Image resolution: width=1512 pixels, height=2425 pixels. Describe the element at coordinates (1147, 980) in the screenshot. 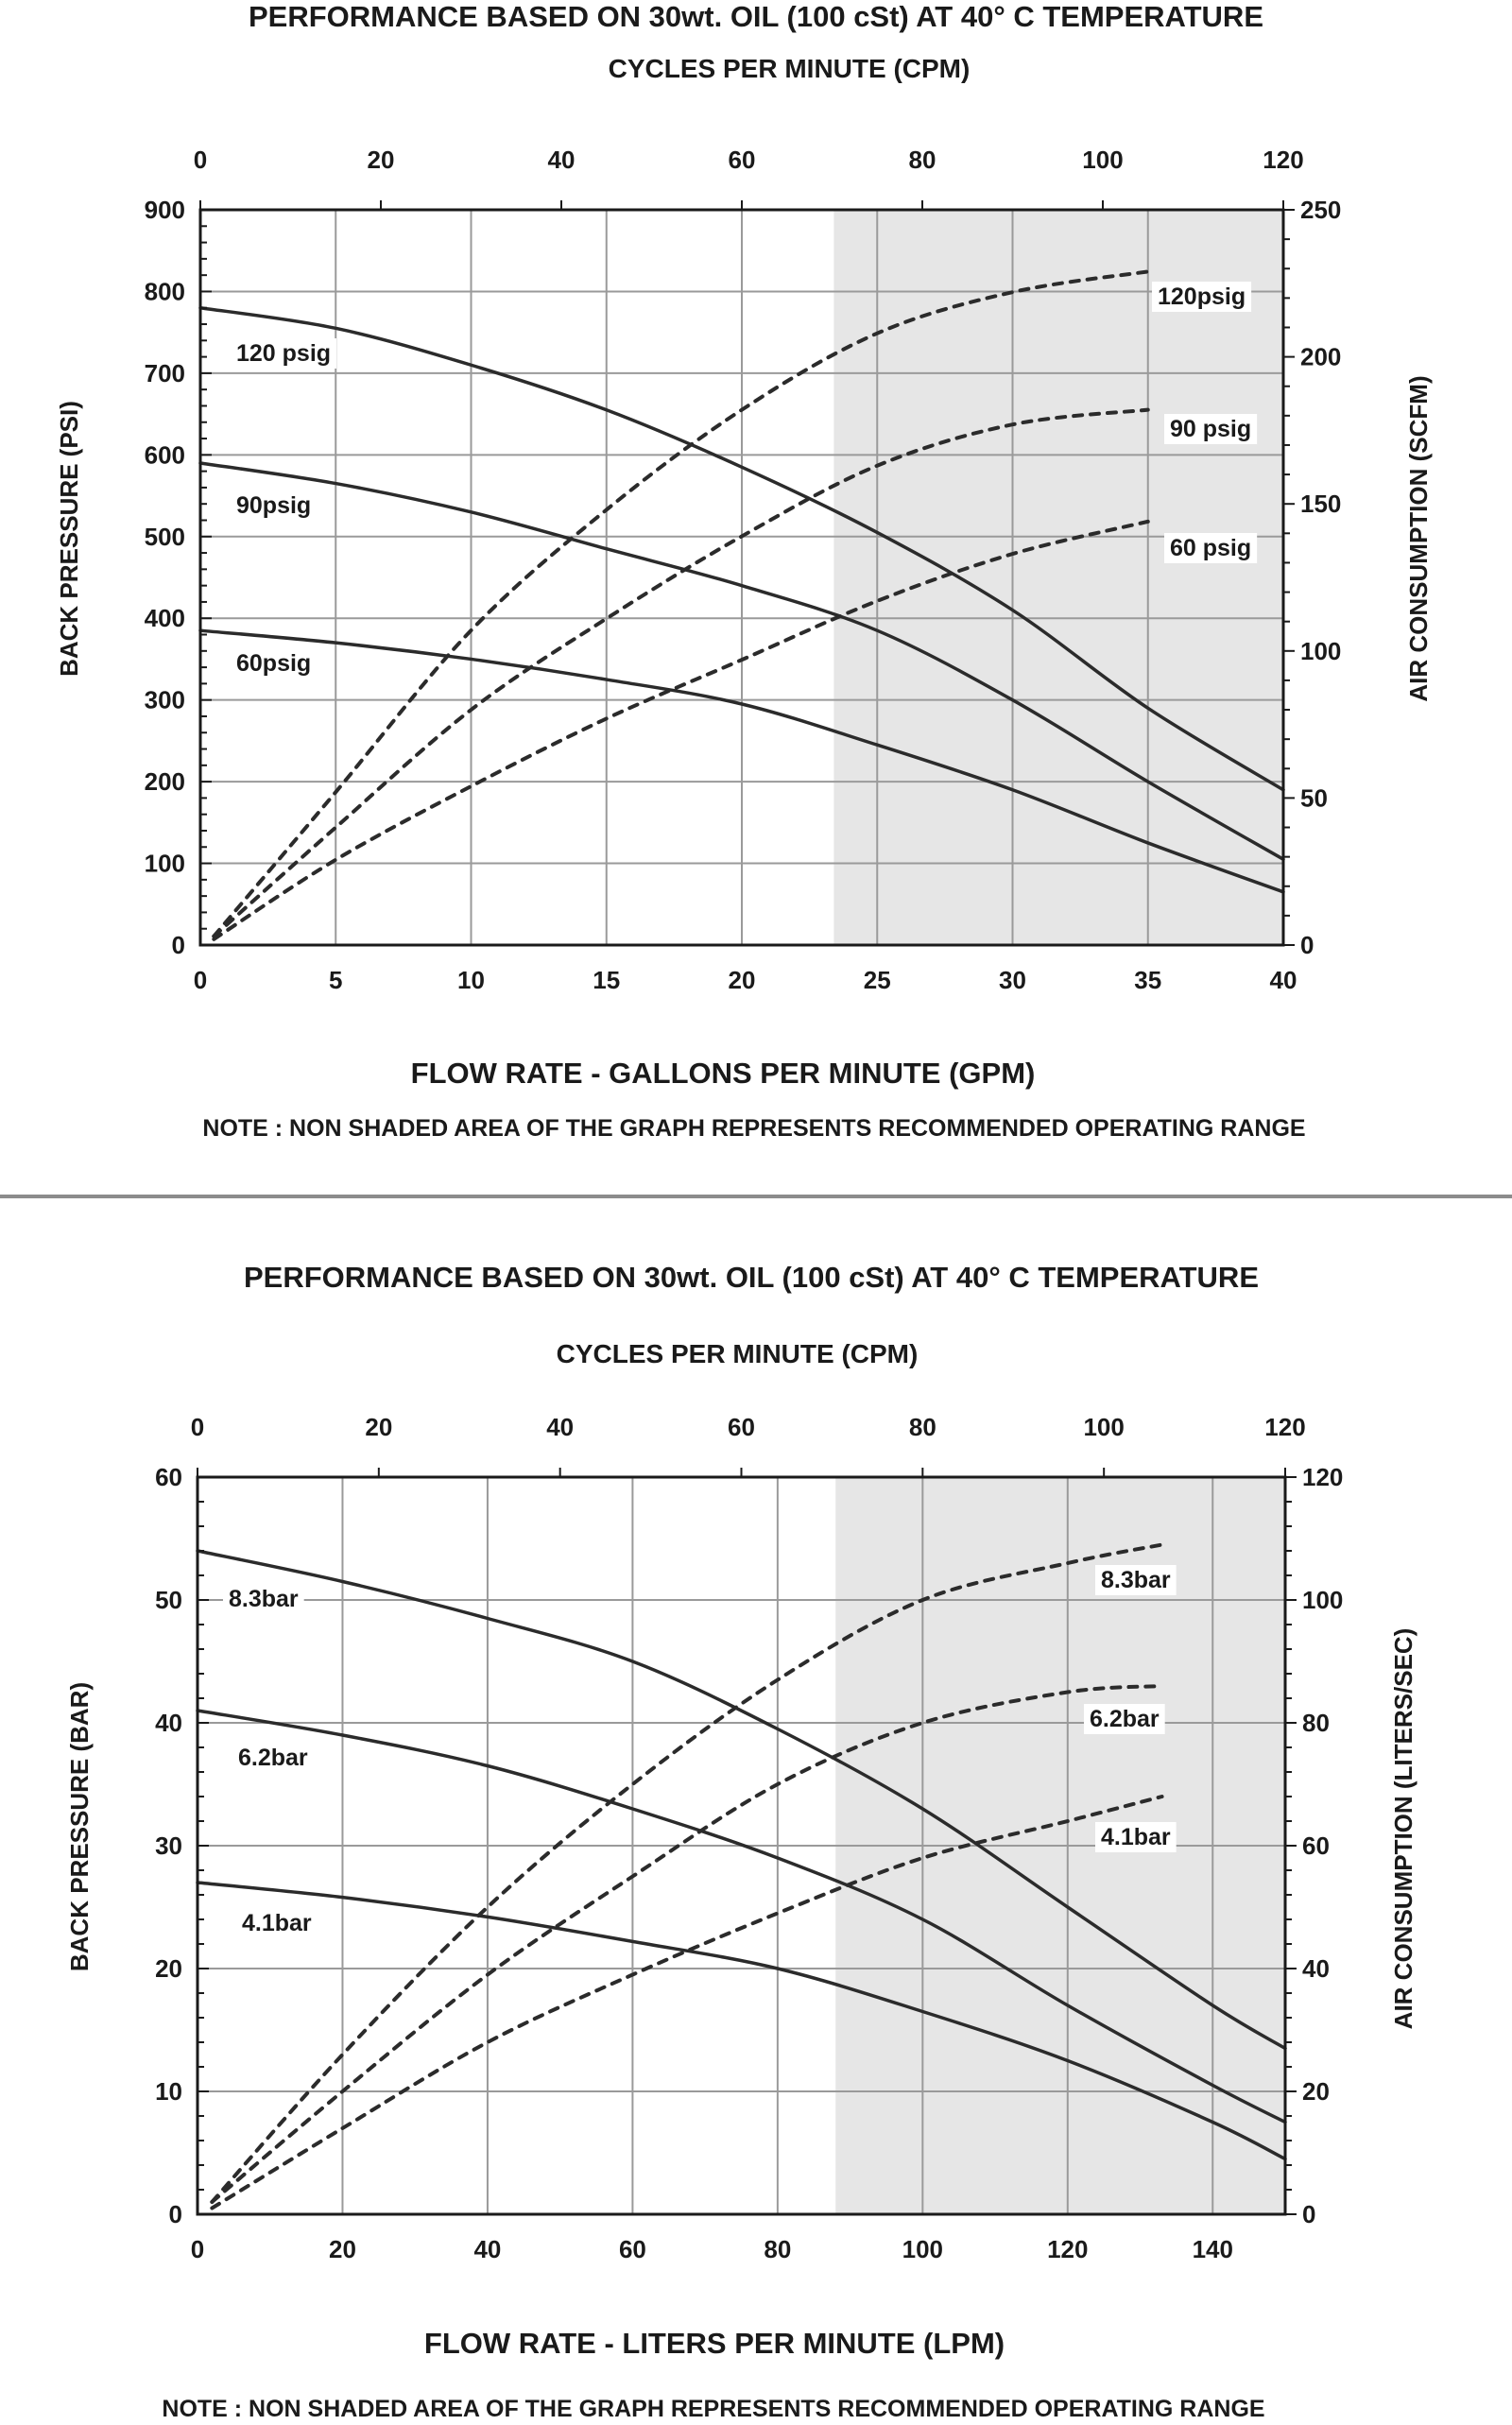

I see `x-tick-label: 35` at that location.